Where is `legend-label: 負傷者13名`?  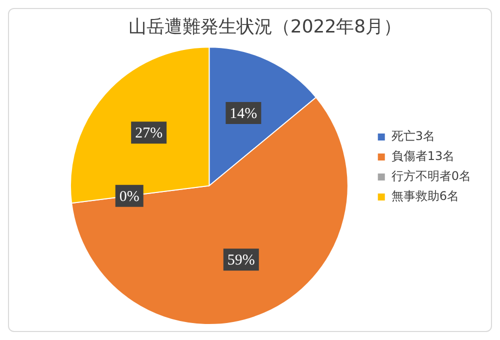
legend-label: 負傷者13名 is located at coordinates (423, 156).